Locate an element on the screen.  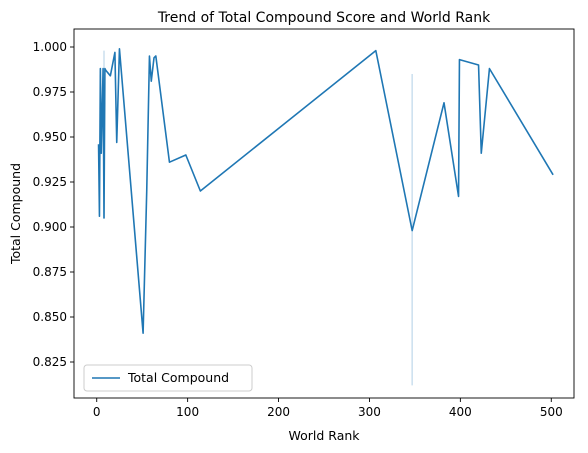
x-tick-label: 100 is located at coordinates (187, 412).